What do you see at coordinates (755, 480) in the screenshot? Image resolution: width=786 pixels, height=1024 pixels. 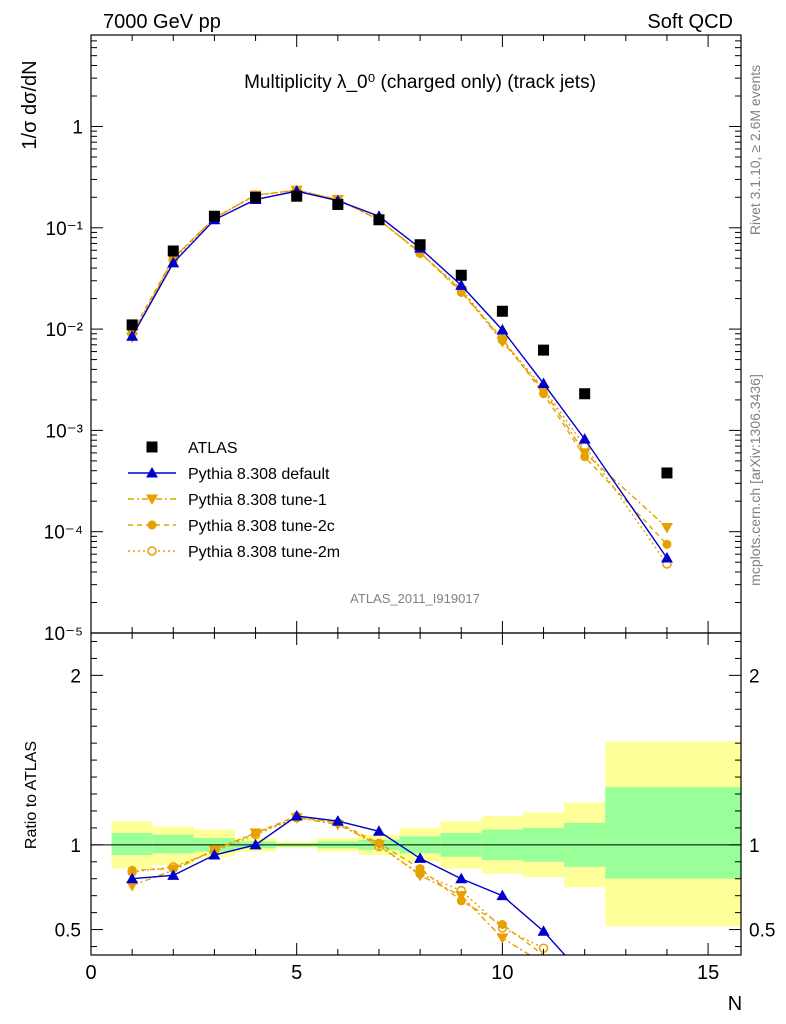 I see `mcplots-label: mcplots.cern.ch [arXiv:1306.3436]` at bounding box center [755, 480].